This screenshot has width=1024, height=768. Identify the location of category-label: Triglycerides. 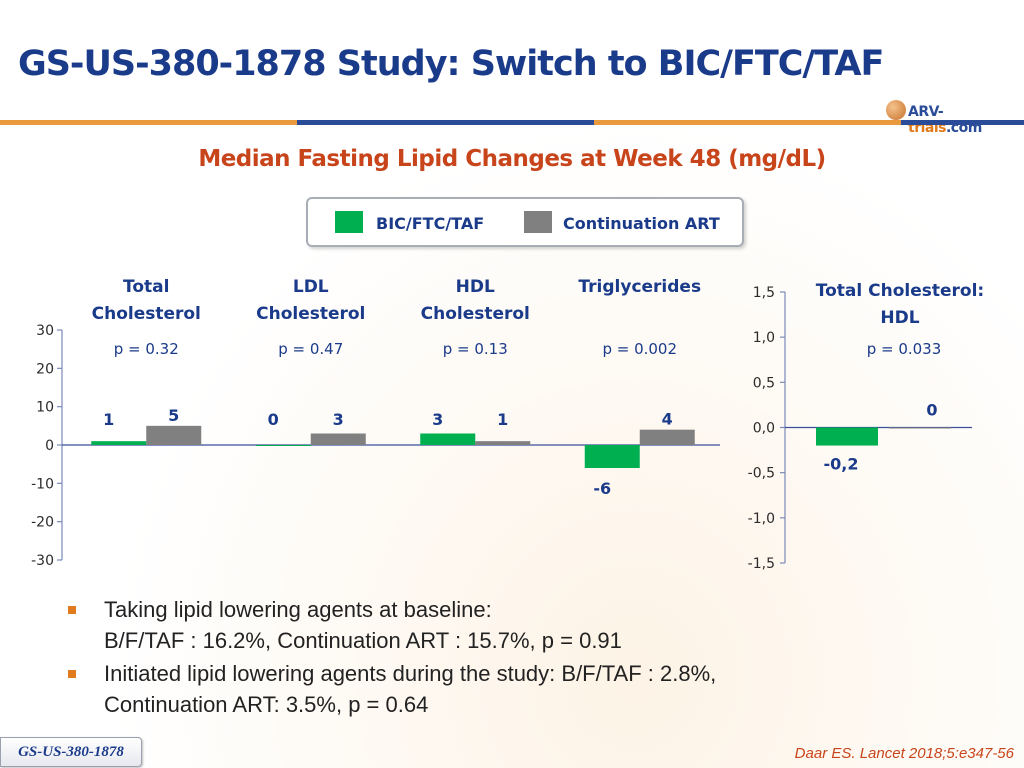
(639, 287).